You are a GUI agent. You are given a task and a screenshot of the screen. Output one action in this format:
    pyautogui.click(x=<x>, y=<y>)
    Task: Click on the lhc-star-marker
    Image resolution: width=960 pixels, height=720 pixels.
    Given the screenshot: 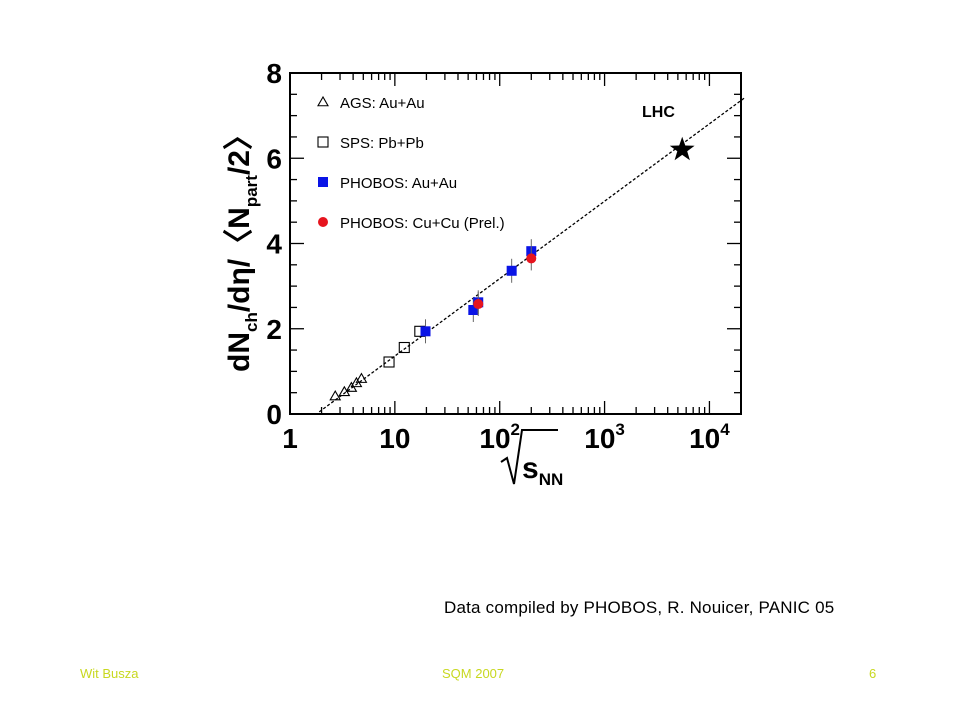 What is the action you would take?
    pyautogui.click(x=682, y=148)
    